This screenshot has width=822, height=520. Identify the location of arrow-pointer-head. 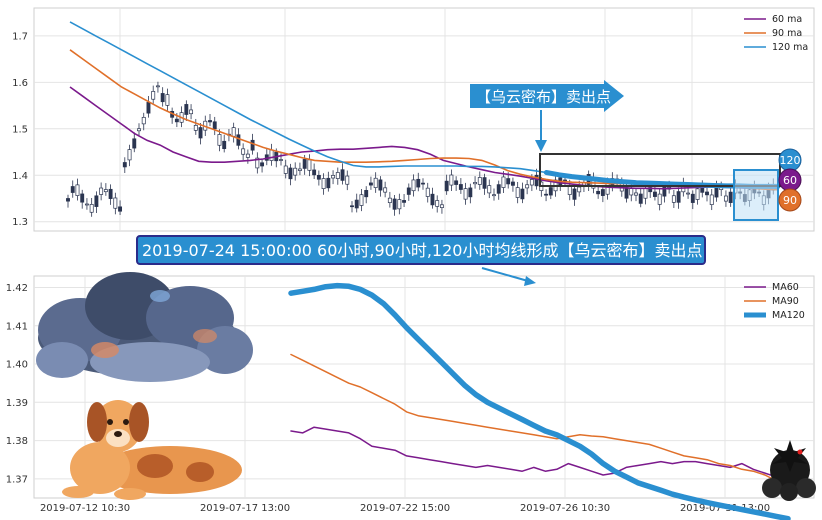
(541, 146).